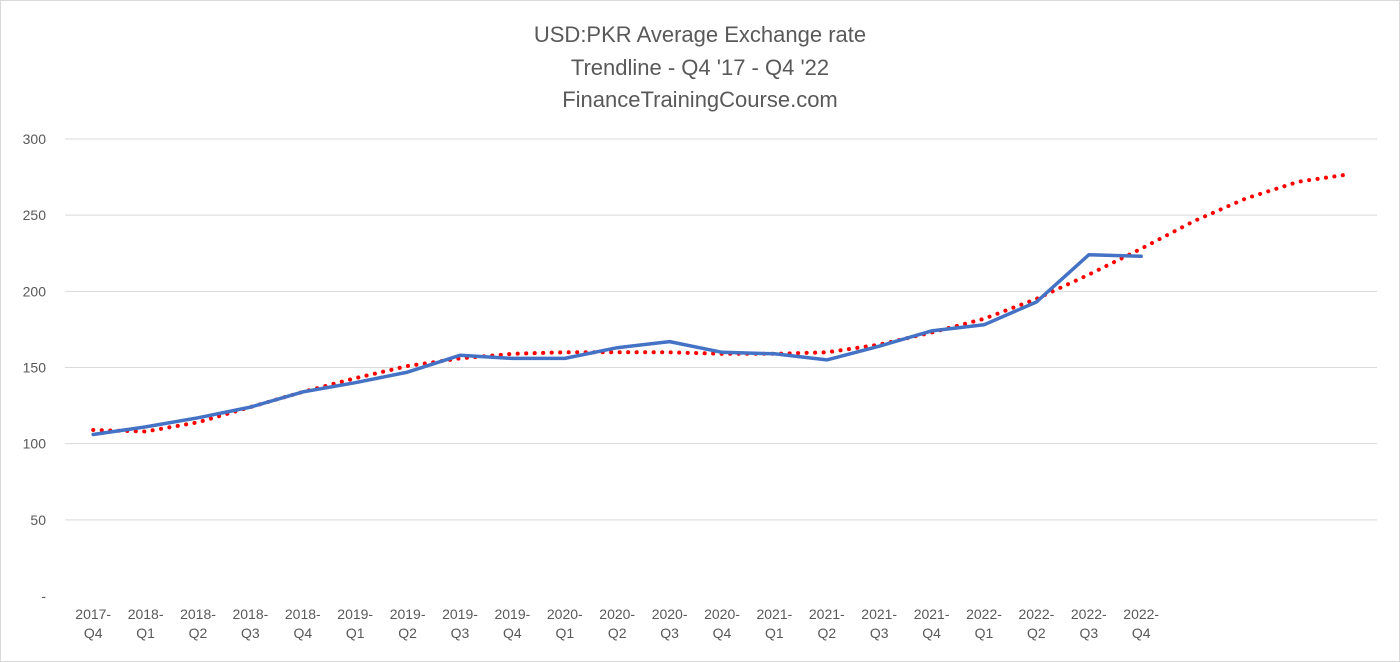  Describe the element at coordinates (984, 623) in the screenshot. I see `x-tick-label: 2022- Q1` at that location.